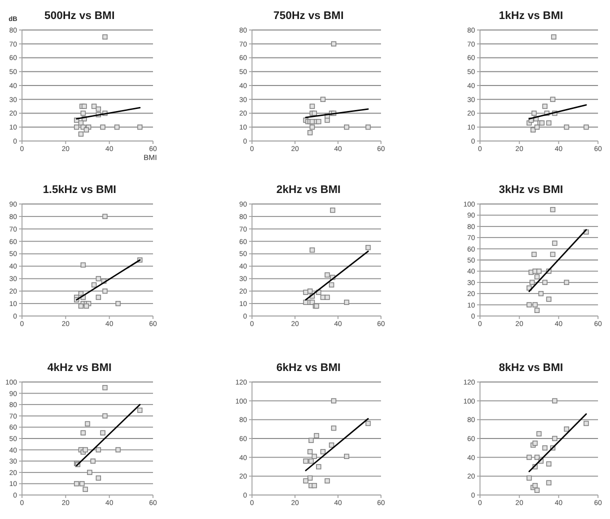  I want to click on chart-title: 8kHz vs BMI, so click(531, 368).